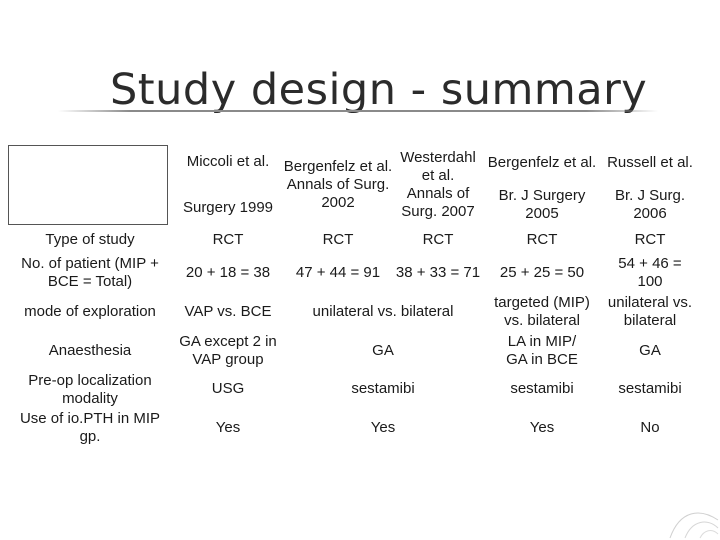 The width and height of the screenshot is (720, 540). What do you see at coordinates (438, 272) in the screenshot?
I see `cell-patients-westerdahl: 38 + 33 = 71` at bounding box center [438, 272].